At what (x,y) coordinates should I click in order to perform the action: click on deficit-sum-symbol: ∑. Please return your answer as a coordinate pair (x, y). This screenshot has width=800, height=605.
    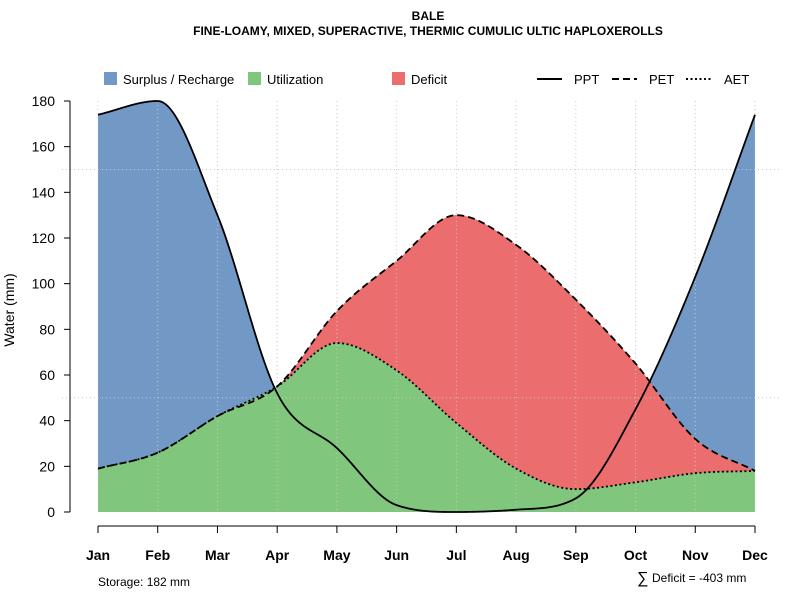
    Looking at the image, I should click on (642, 578).